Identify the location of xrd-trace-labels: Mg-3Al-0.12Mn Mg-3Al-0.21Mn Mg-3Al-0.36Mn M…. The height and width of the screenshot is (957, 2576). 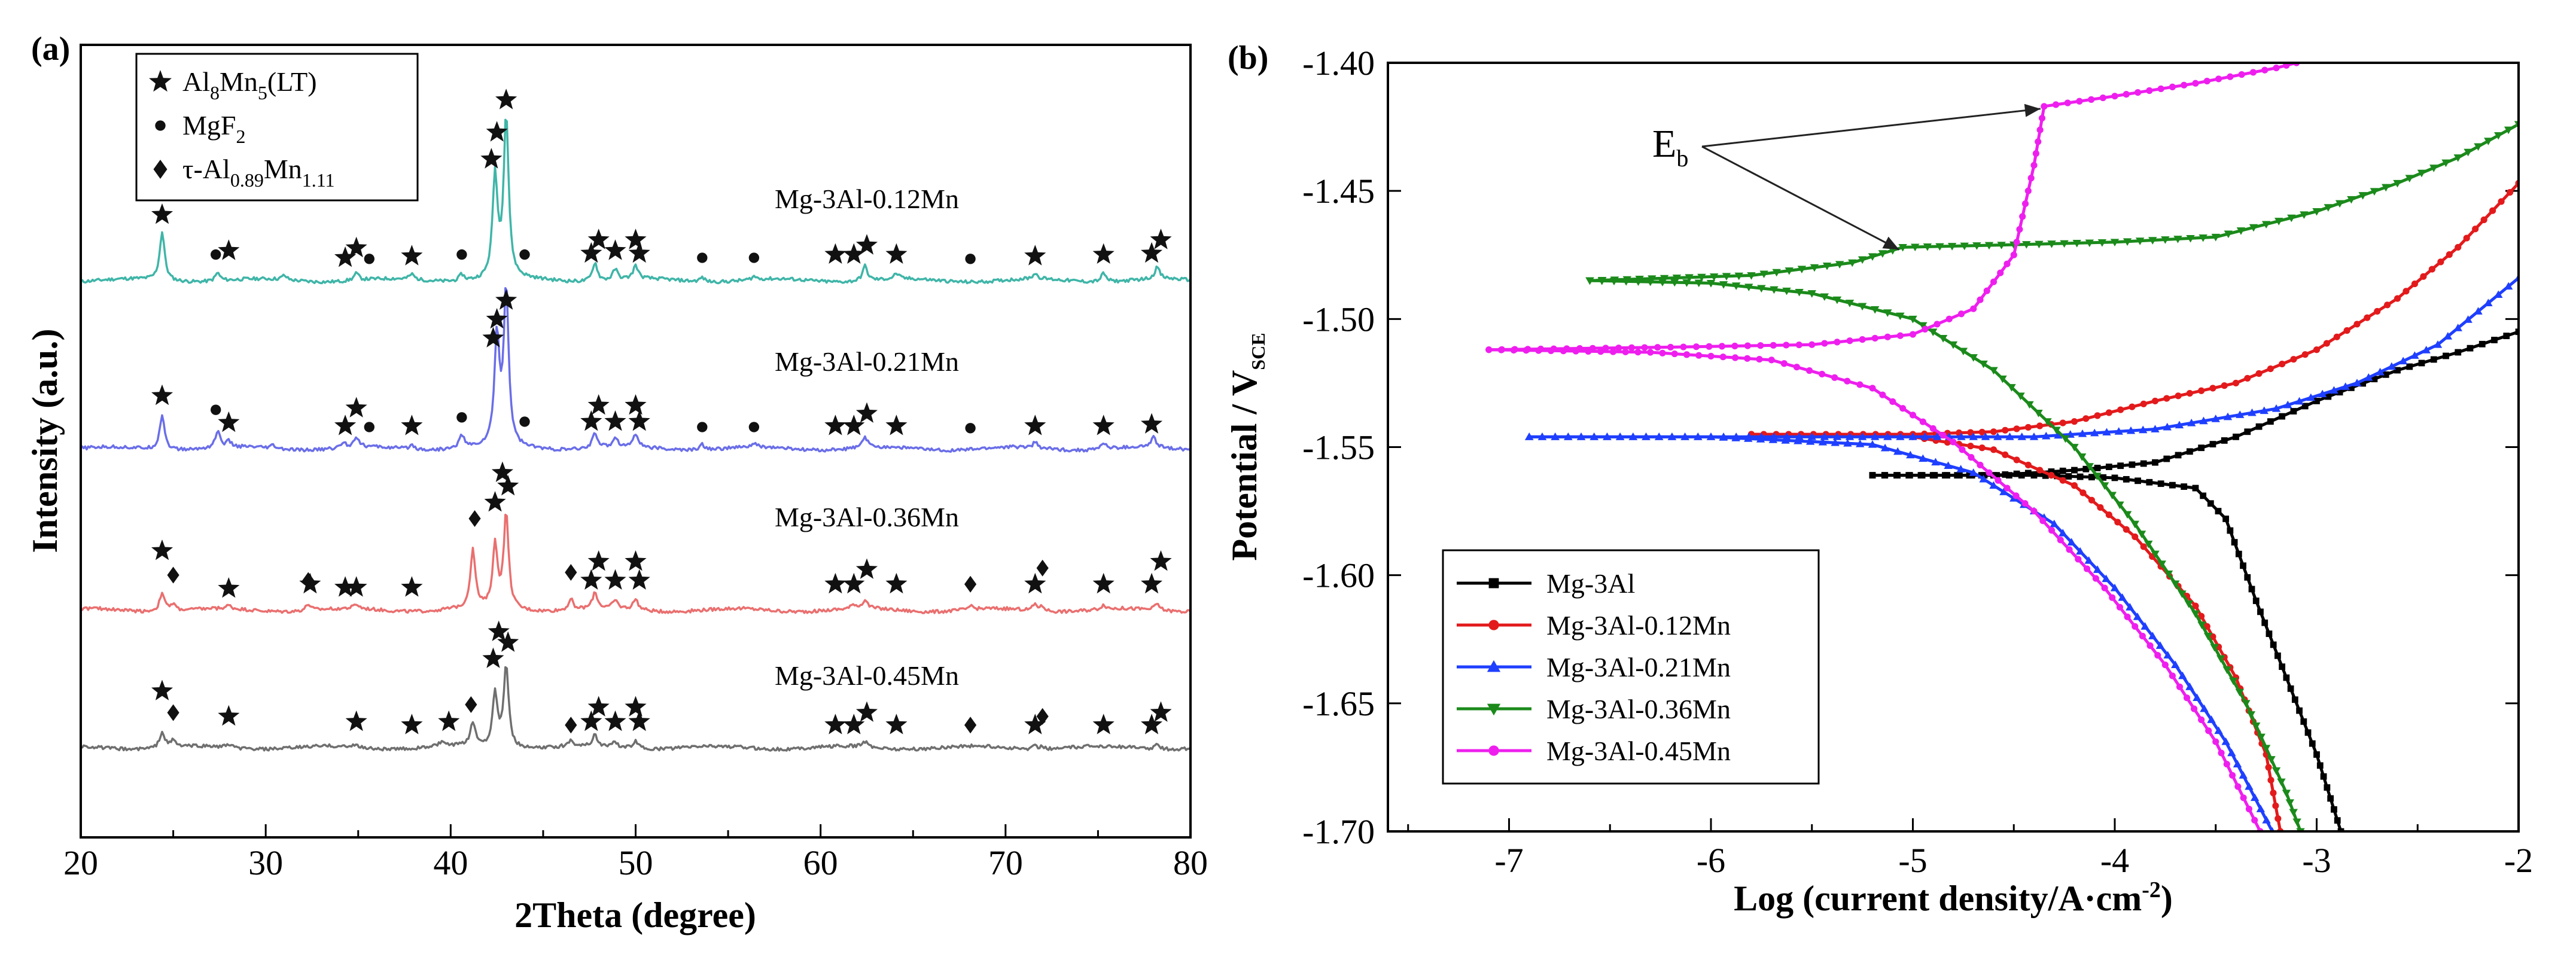
(867, 437).